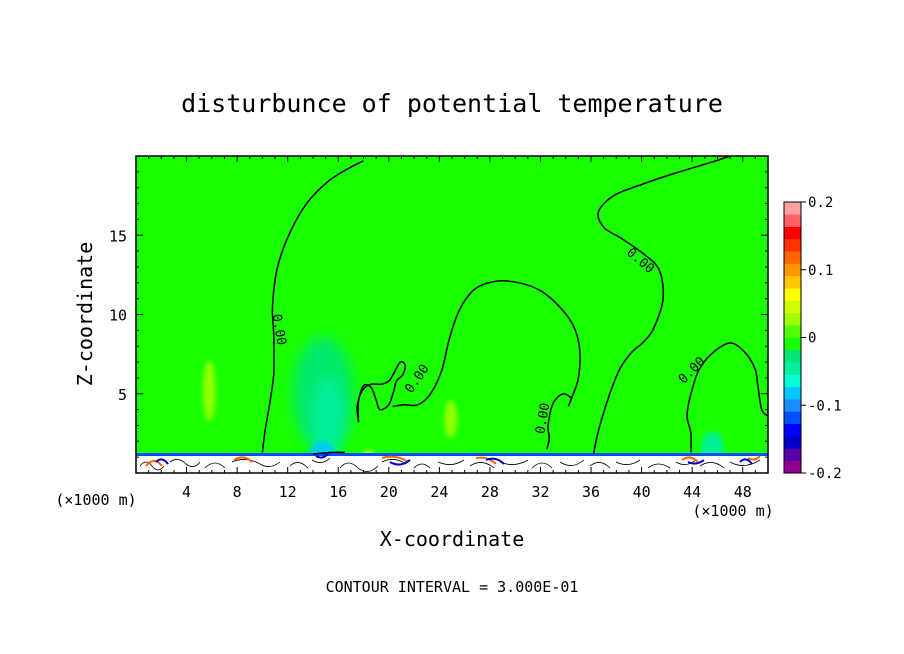  What do you see at coordinates (186, 492) in the screenshot?
I see `x-tick-label: 4` at bounding box center [186, 492].